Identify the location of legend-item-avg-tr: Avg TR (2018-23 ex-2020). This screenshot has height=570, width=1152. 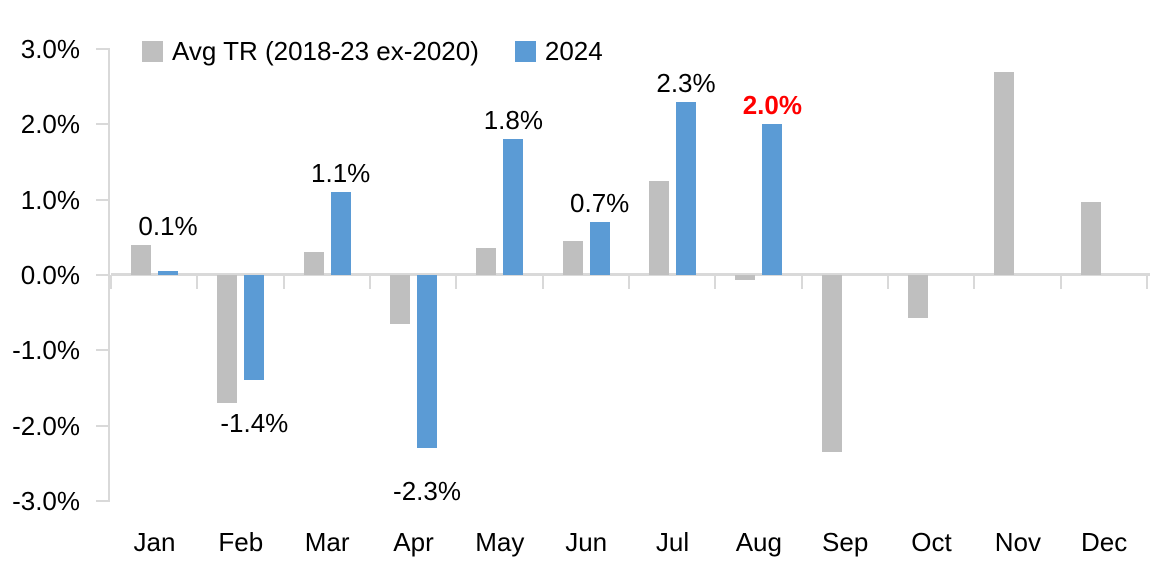
(310, 51).